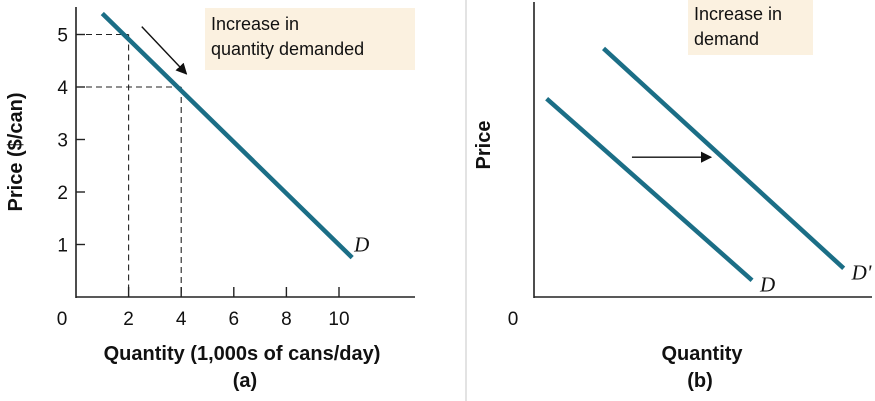 The image size is (875, 401). What do you see at coordinates (245, 381) in the screenshot?
I see `panel-a-label: (a)` at bounding box center [245, 381].